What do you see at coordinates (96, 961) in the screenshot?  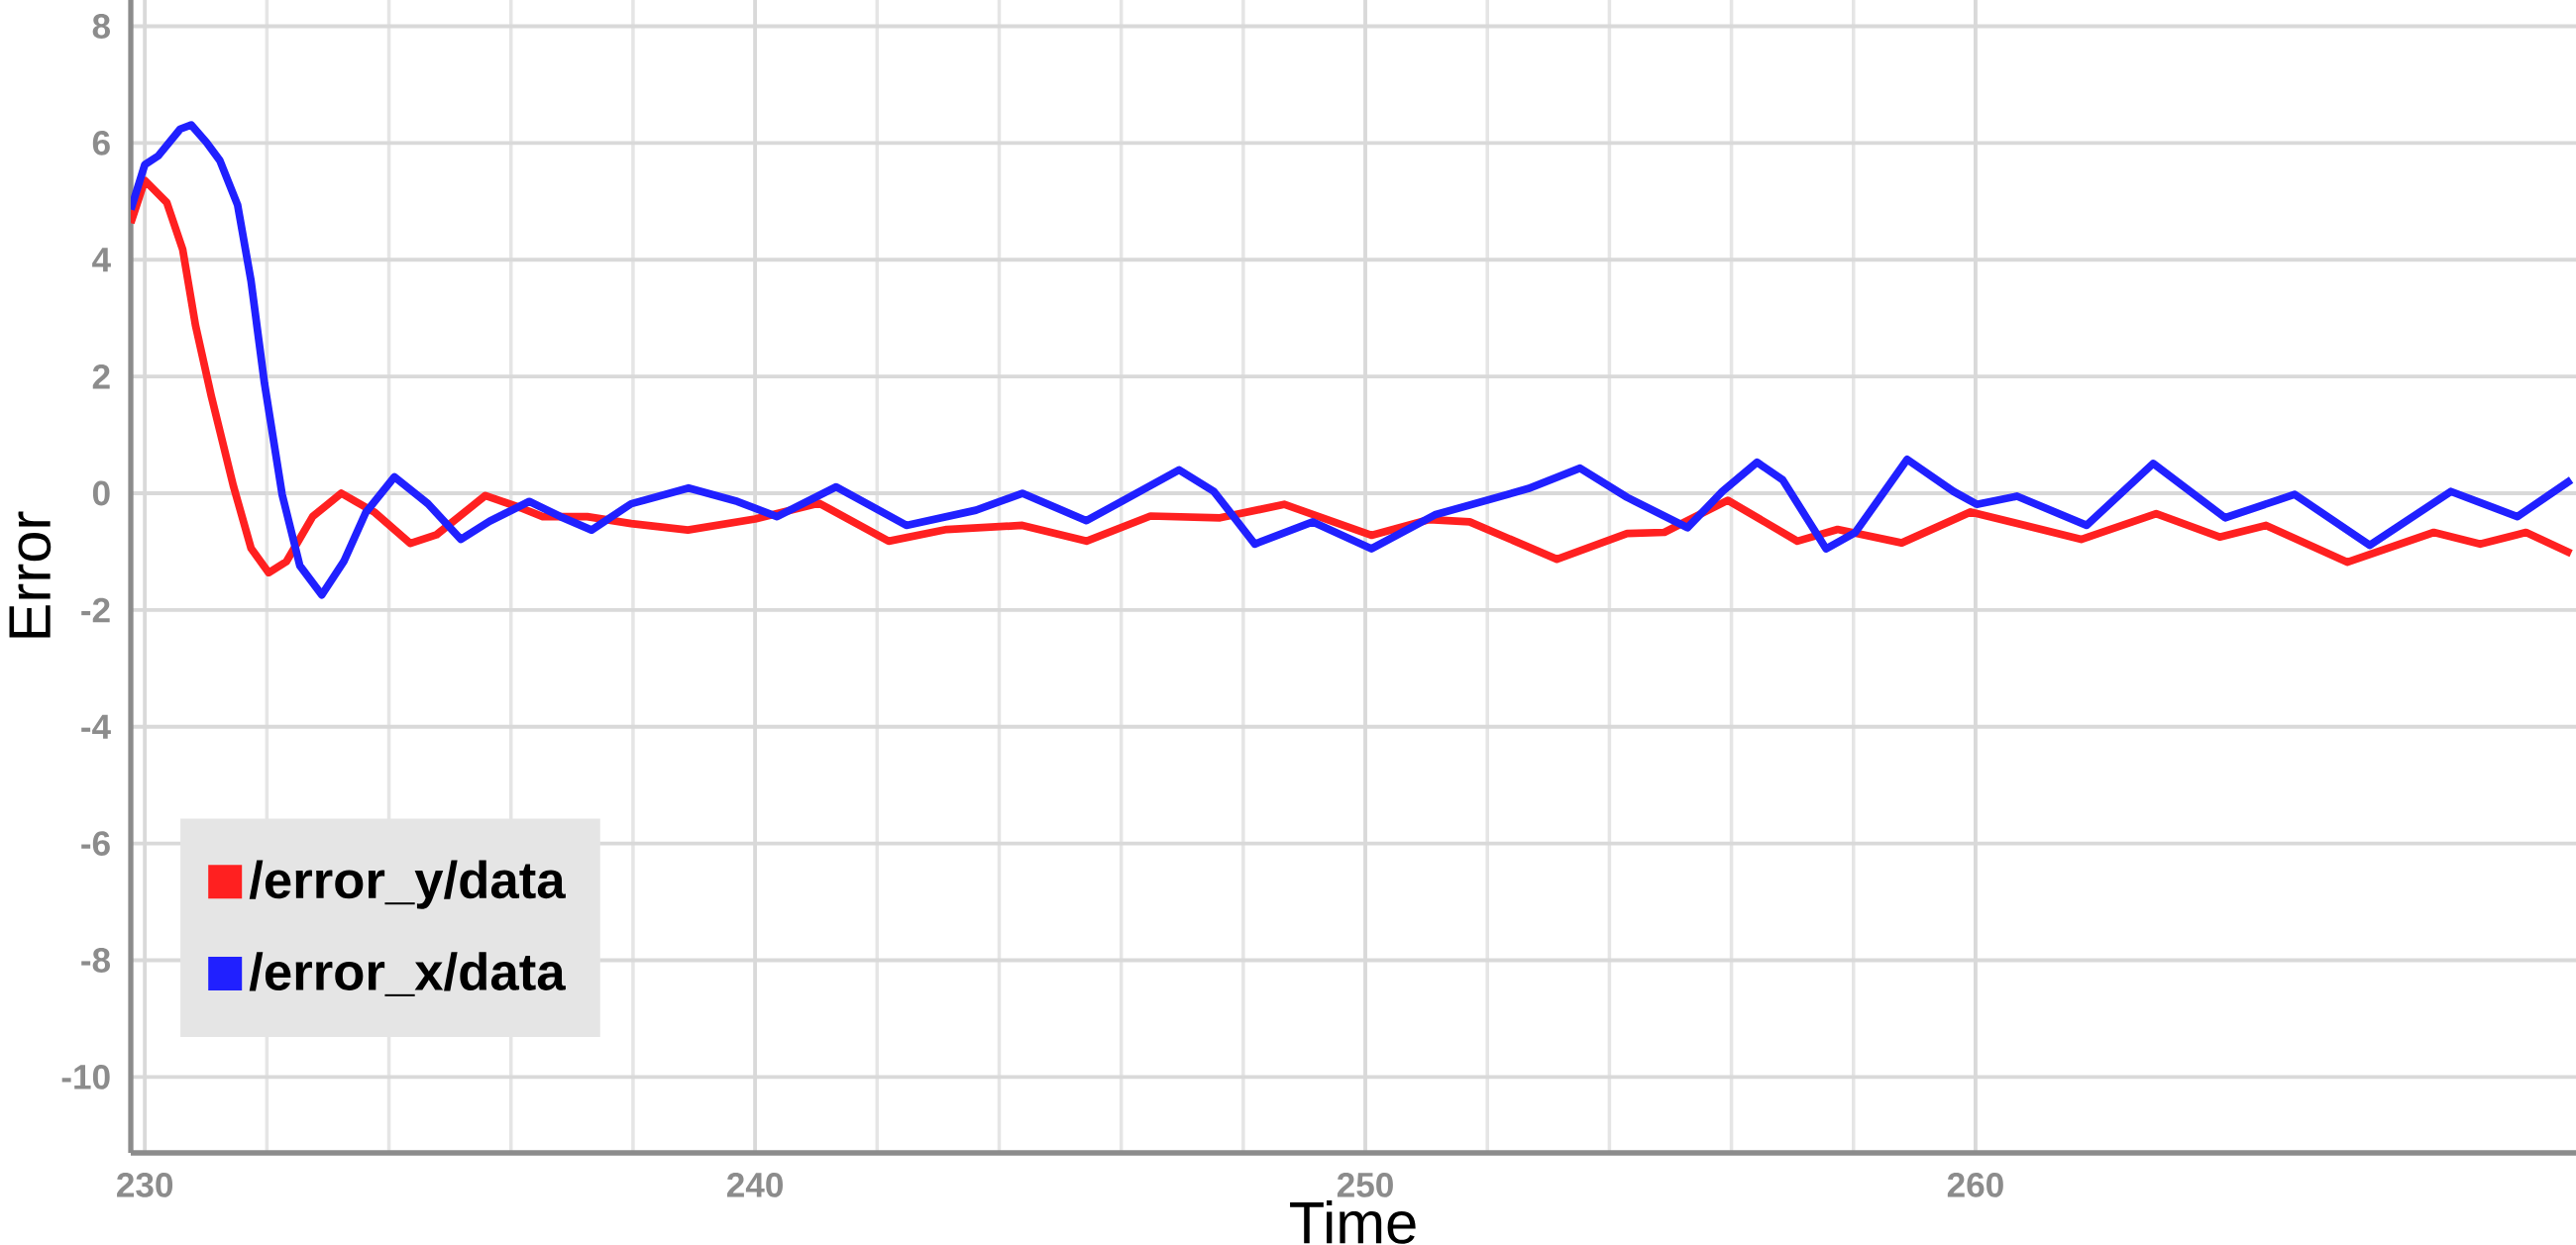 I see `y-tick-label: -8` at bounding box center [96, 961].